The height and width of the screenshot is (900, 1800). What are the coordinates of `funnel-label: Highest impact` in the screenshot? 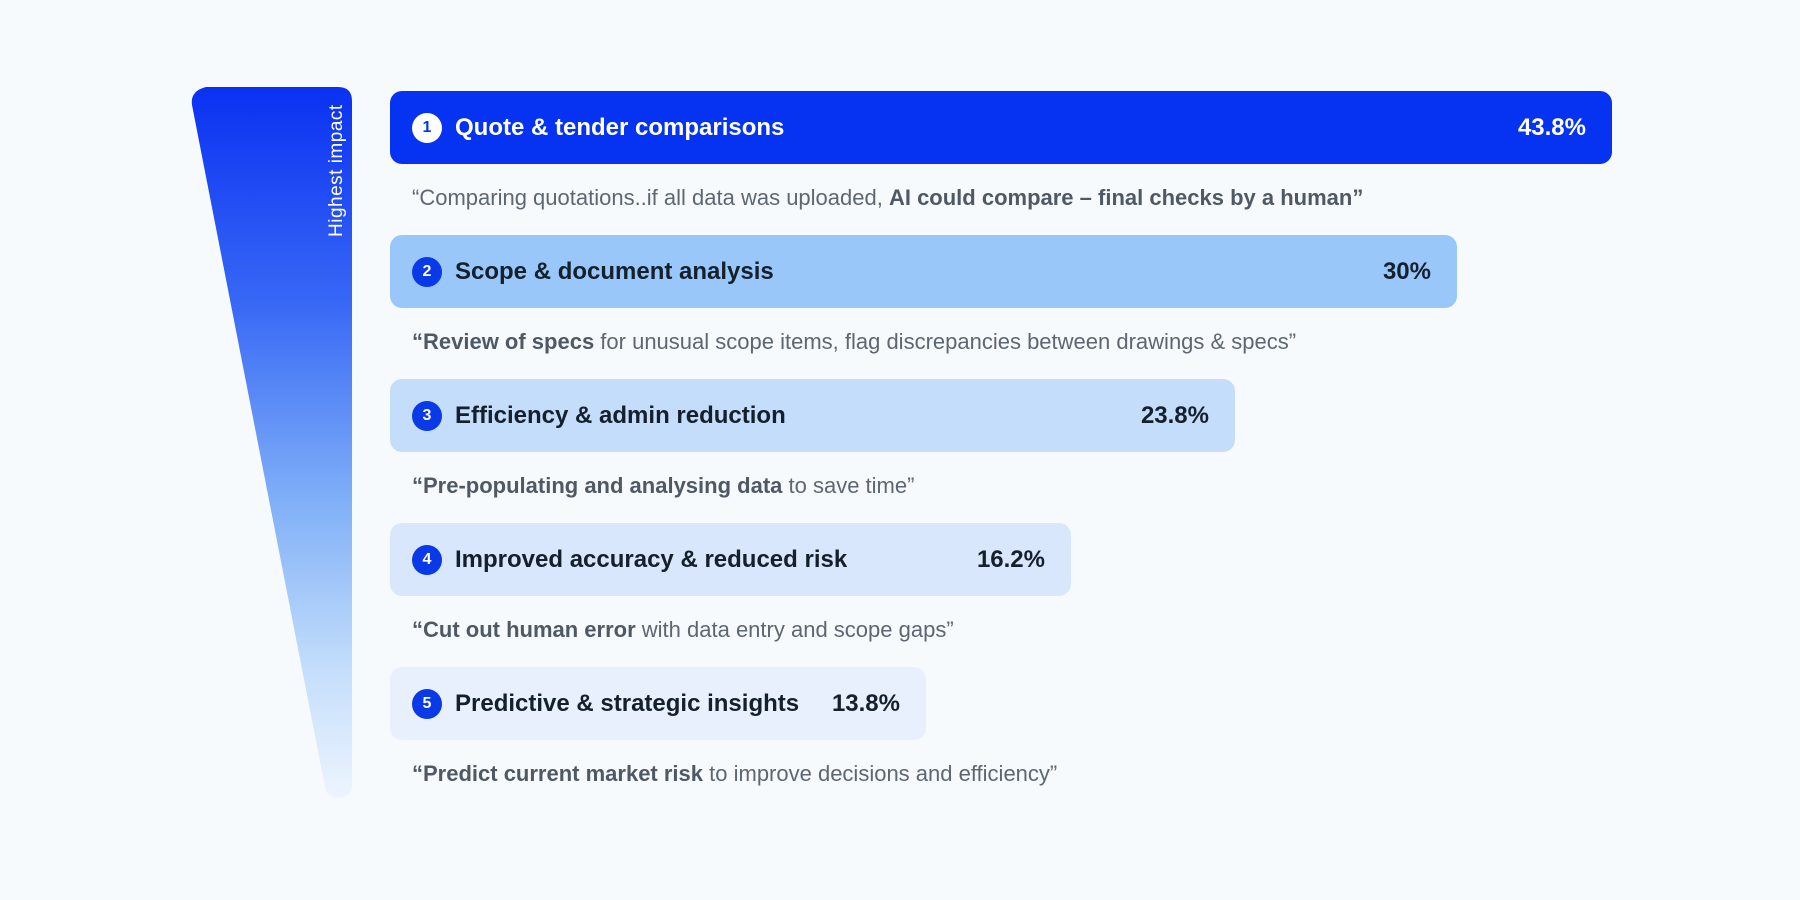 It's located at (336, 170).